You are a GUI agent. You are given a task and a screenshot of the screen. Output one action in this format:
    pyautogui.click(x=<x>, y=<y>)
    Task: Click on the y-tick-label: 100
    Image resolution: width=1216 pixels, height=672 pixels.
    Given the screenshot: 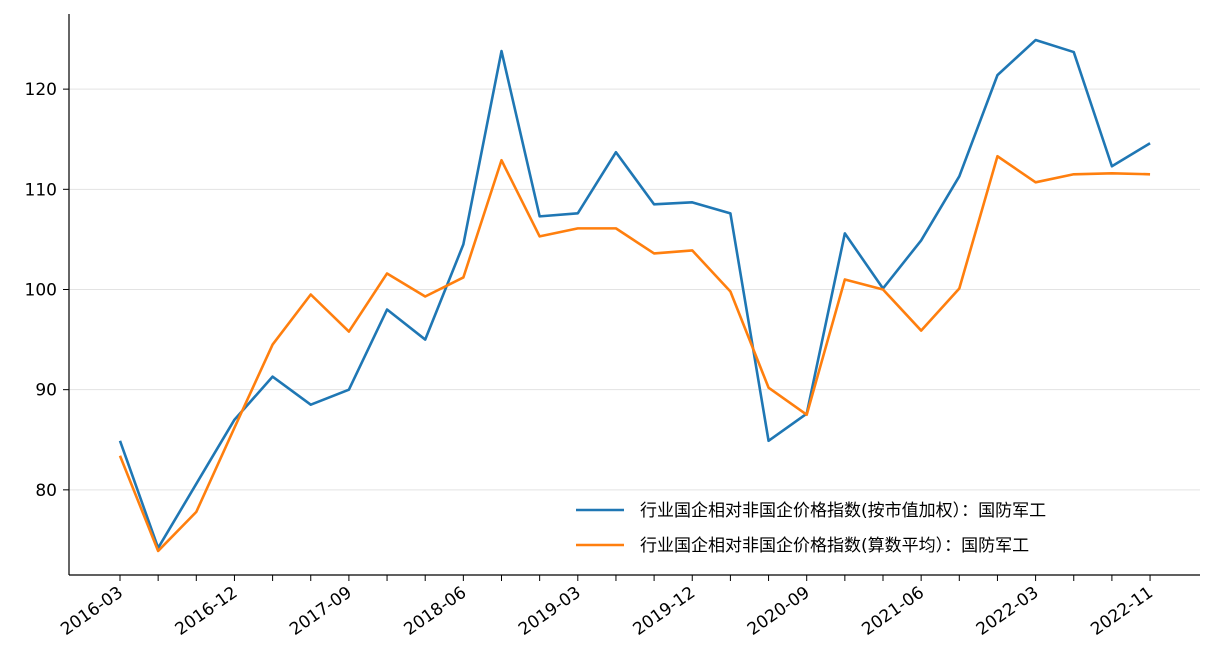 What is the action you would take?
    pyautogui.click(x=41, y=290)
    